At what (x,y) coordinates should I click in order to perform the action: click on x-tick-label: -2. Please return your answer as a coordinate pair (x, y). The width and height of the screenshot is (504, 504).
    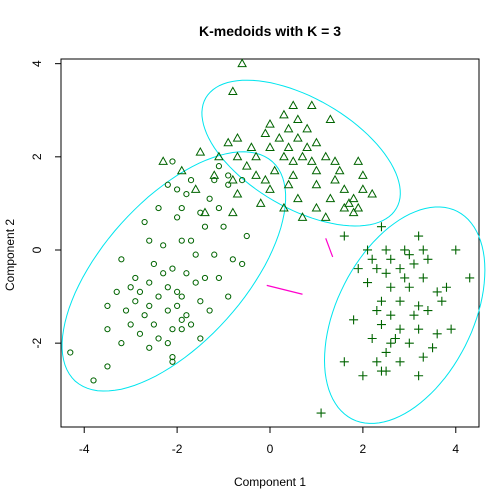
    Looking at the image, I should click on (177, 449).